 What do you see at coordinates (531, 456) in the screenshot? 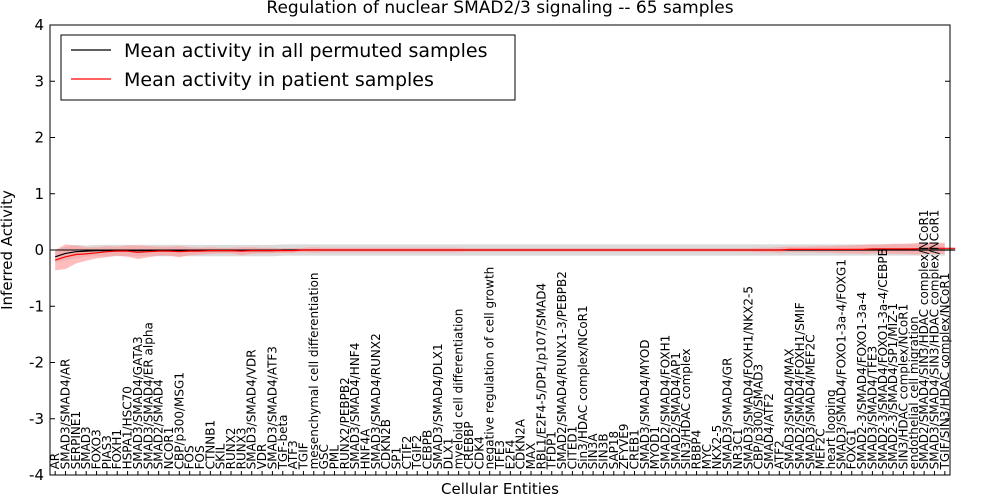
I see `x-tick-label: MAX` at bounding box center [531, 456].